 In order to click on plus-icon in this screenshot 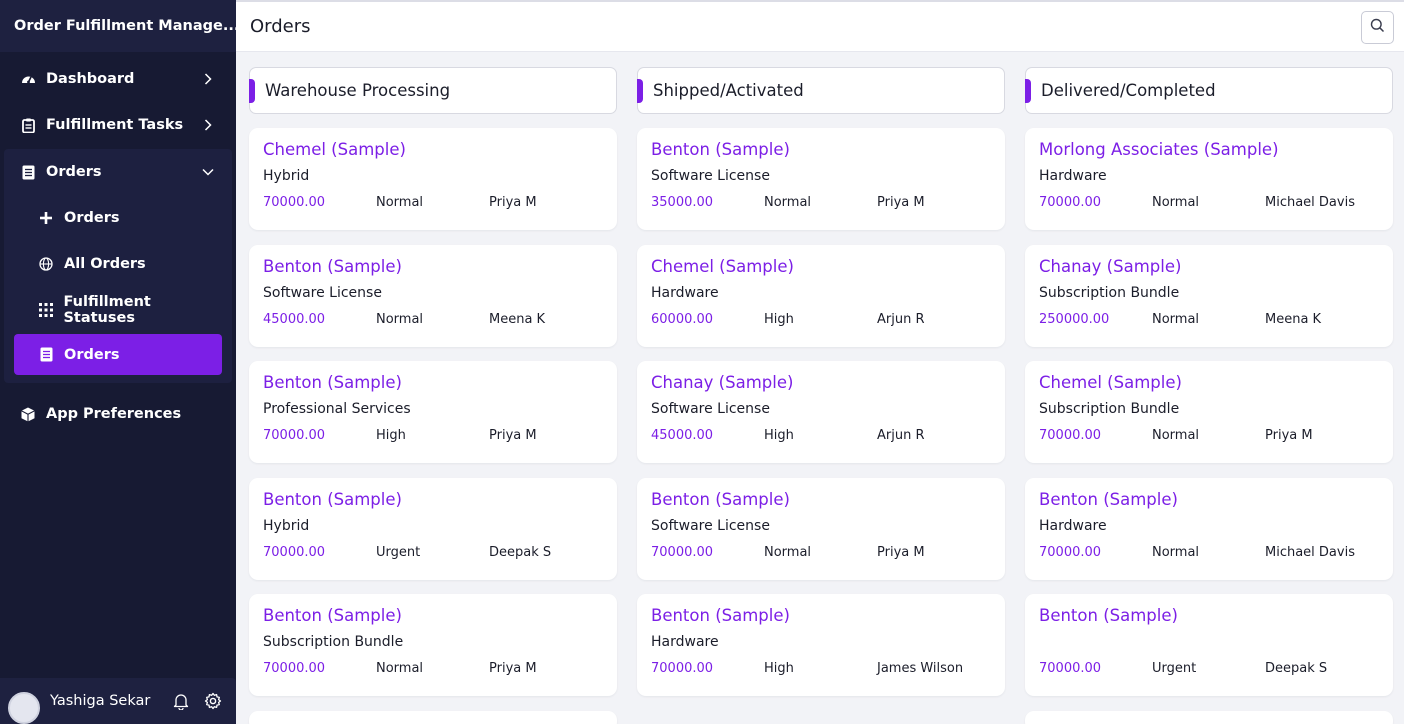, I will do `click(46, 218)`.